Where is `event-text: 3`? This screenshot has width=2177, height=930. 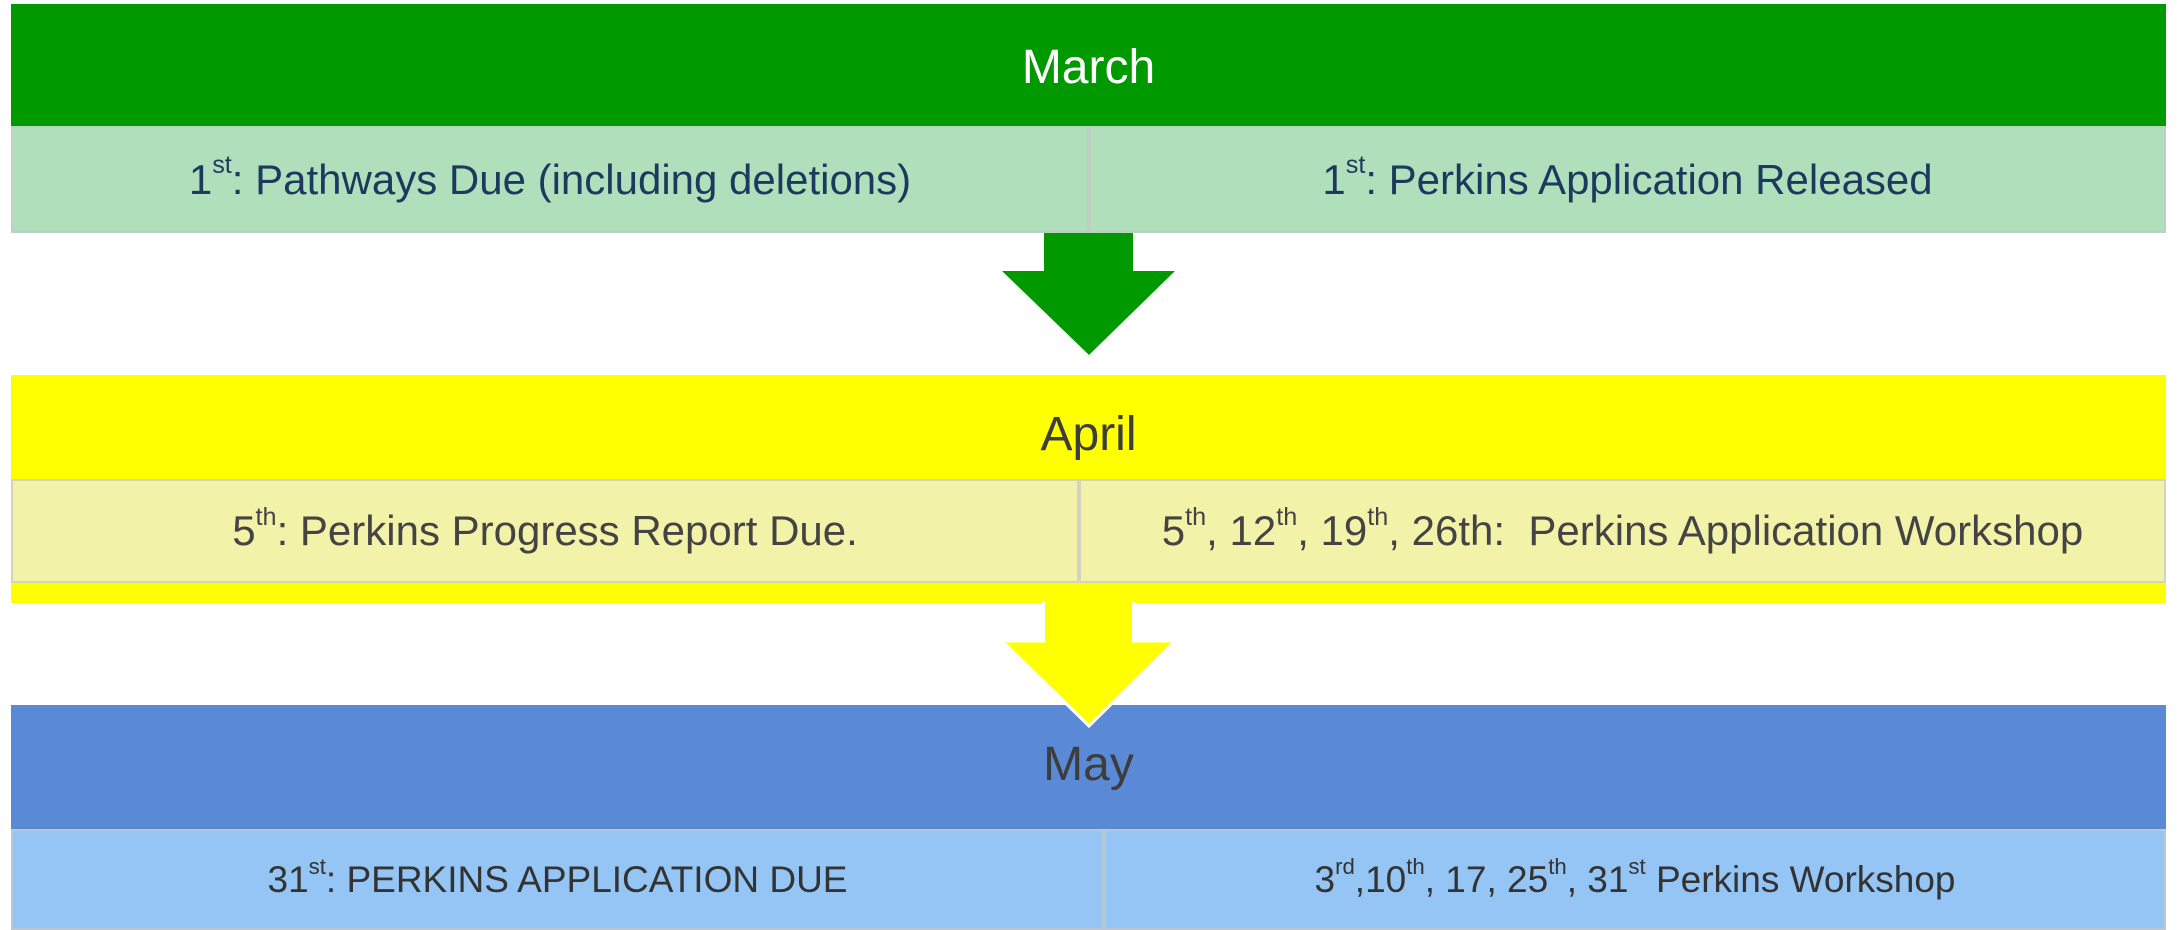
event-text: 3 is located at coordinates (1325, 879).